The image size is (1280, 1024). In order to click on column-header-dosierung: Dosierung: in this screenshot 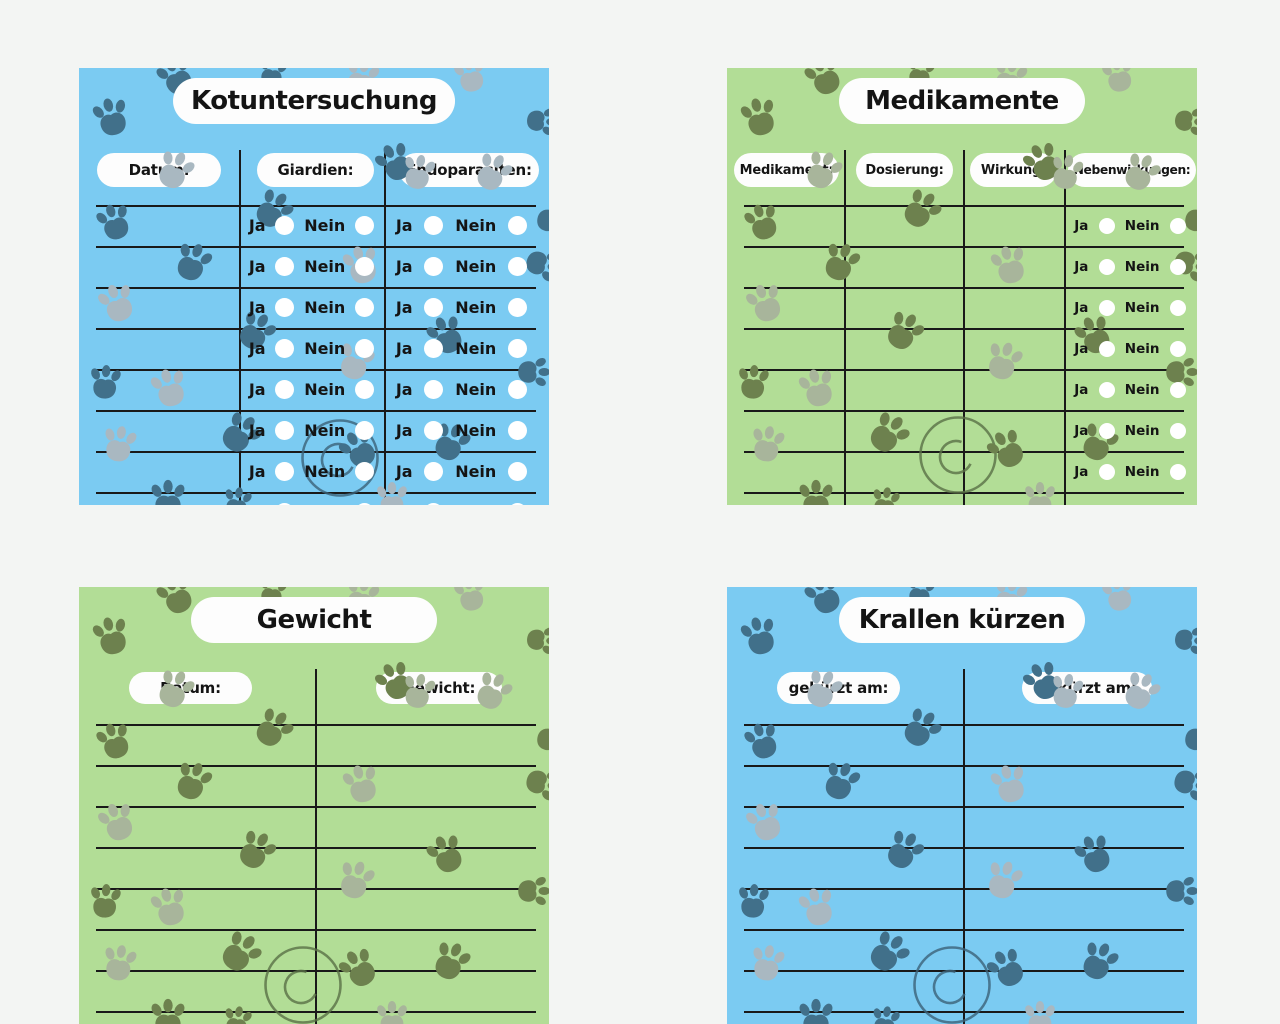, I will do `click(904, 170)`.